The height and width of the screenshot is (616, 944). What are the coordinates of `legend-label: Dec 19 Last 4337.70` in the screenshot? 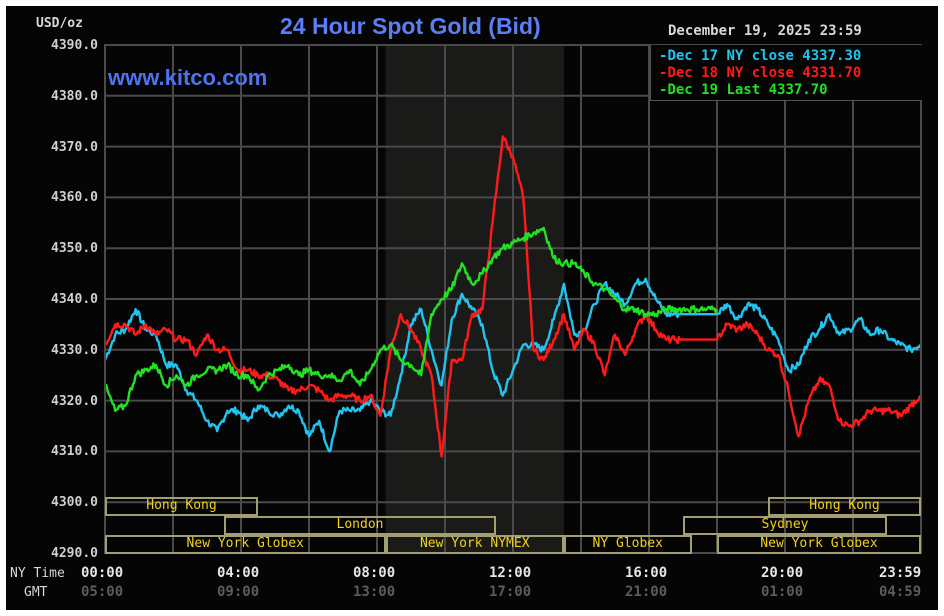 It's located at (747, 90).